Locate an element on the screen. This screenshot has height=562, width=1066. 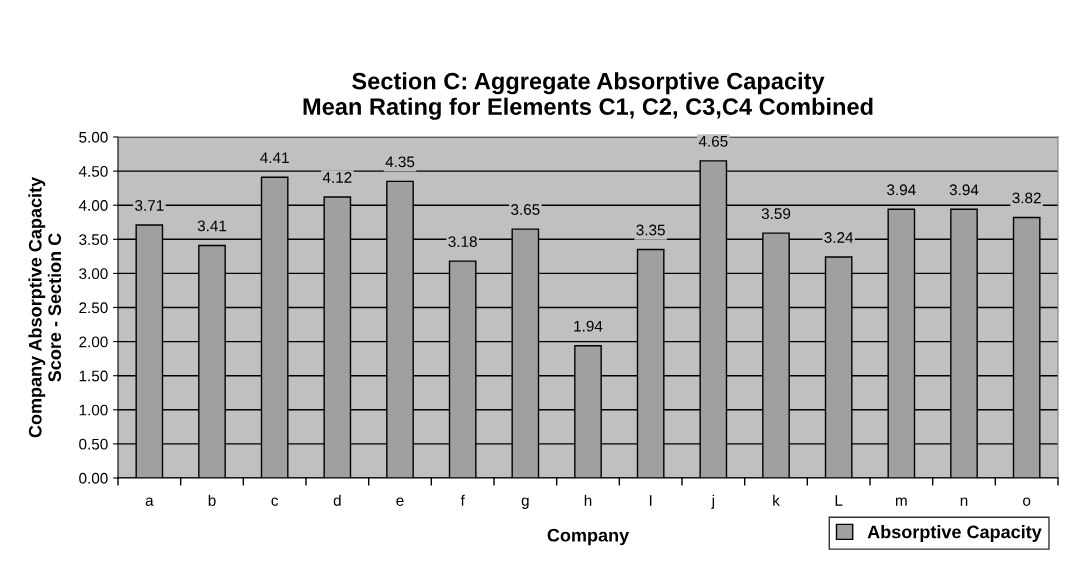
x-tick-label: m is located at coordinates (901, 501).